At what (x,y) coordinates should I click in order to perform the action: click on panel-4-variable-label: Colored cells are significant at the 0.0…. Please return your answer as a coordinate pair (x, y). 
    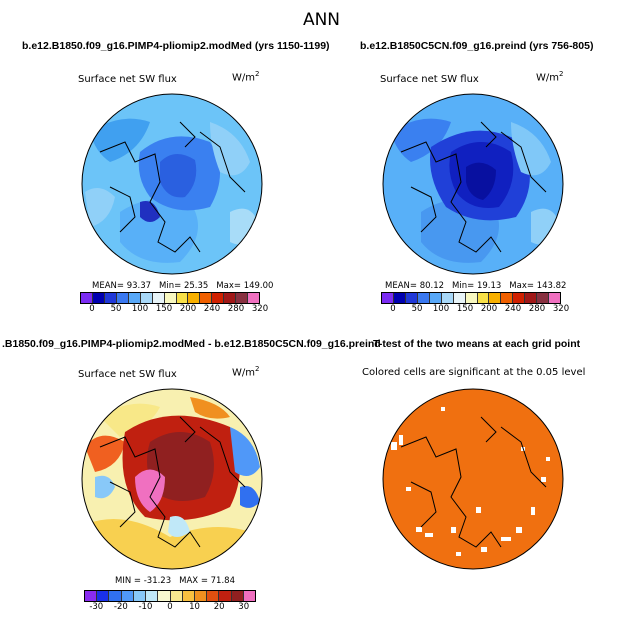
    Looking at the image, I should click on (474, 372).